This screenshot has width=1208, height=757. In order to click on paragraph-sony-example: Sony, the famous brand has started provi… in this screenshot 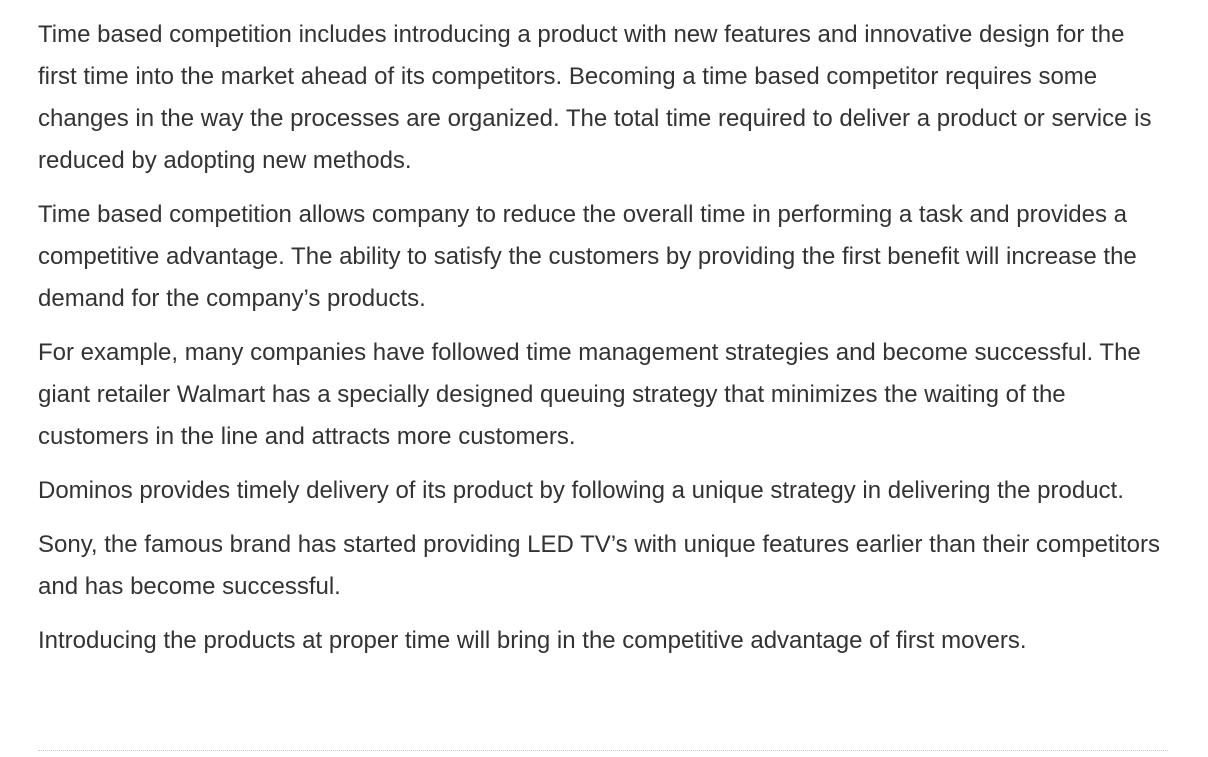, I will do `click(599, 565)`.